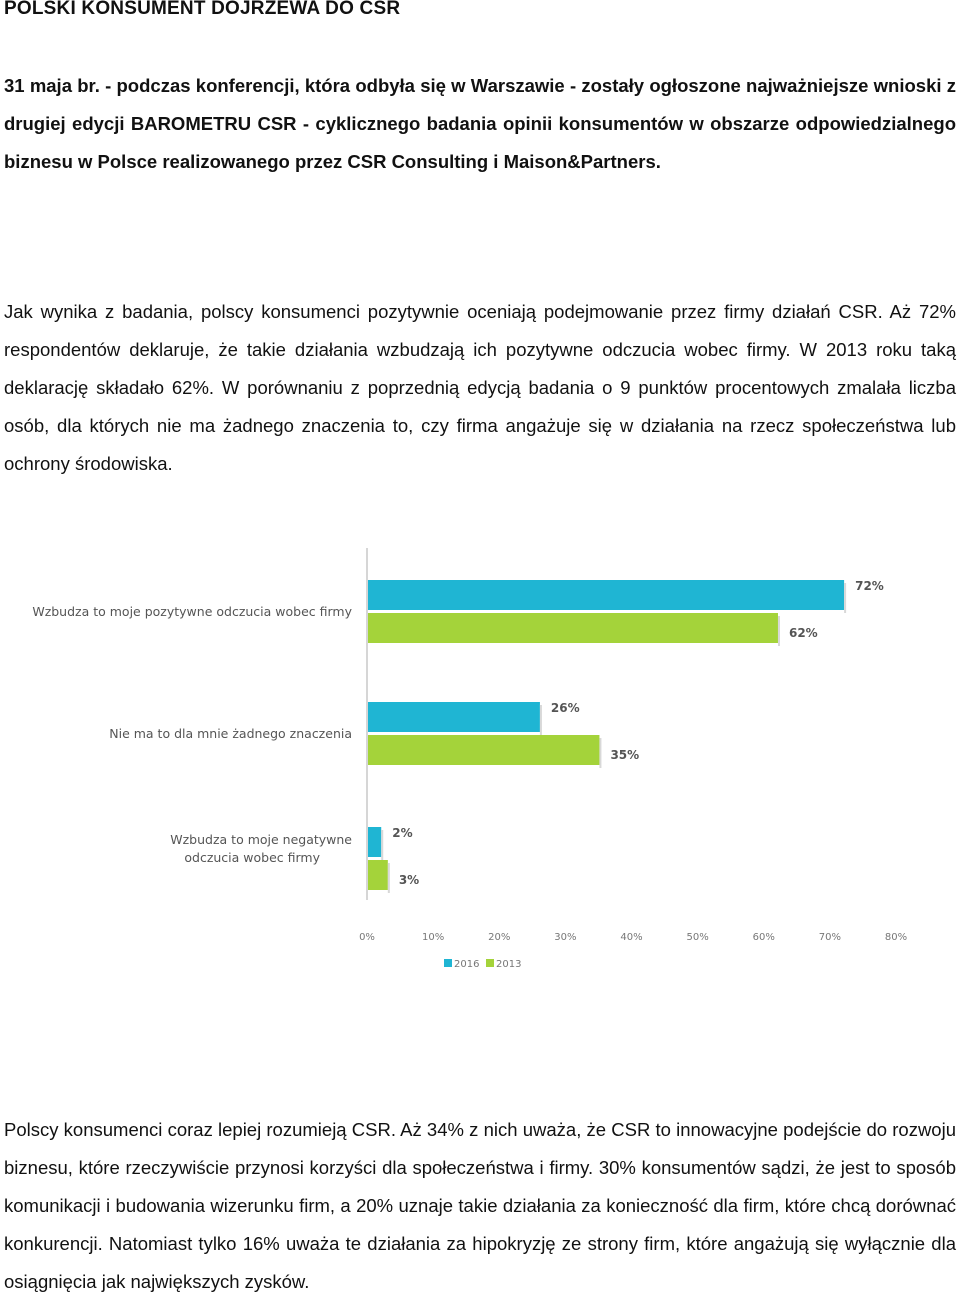 The image size is (960, 1301). What do you see at coordinates (202, 9) in the screenshot?
I see `article-title: POLSKI KONSUMENT DOJRZEWA DO CSR` at bounding box center [202, 9].